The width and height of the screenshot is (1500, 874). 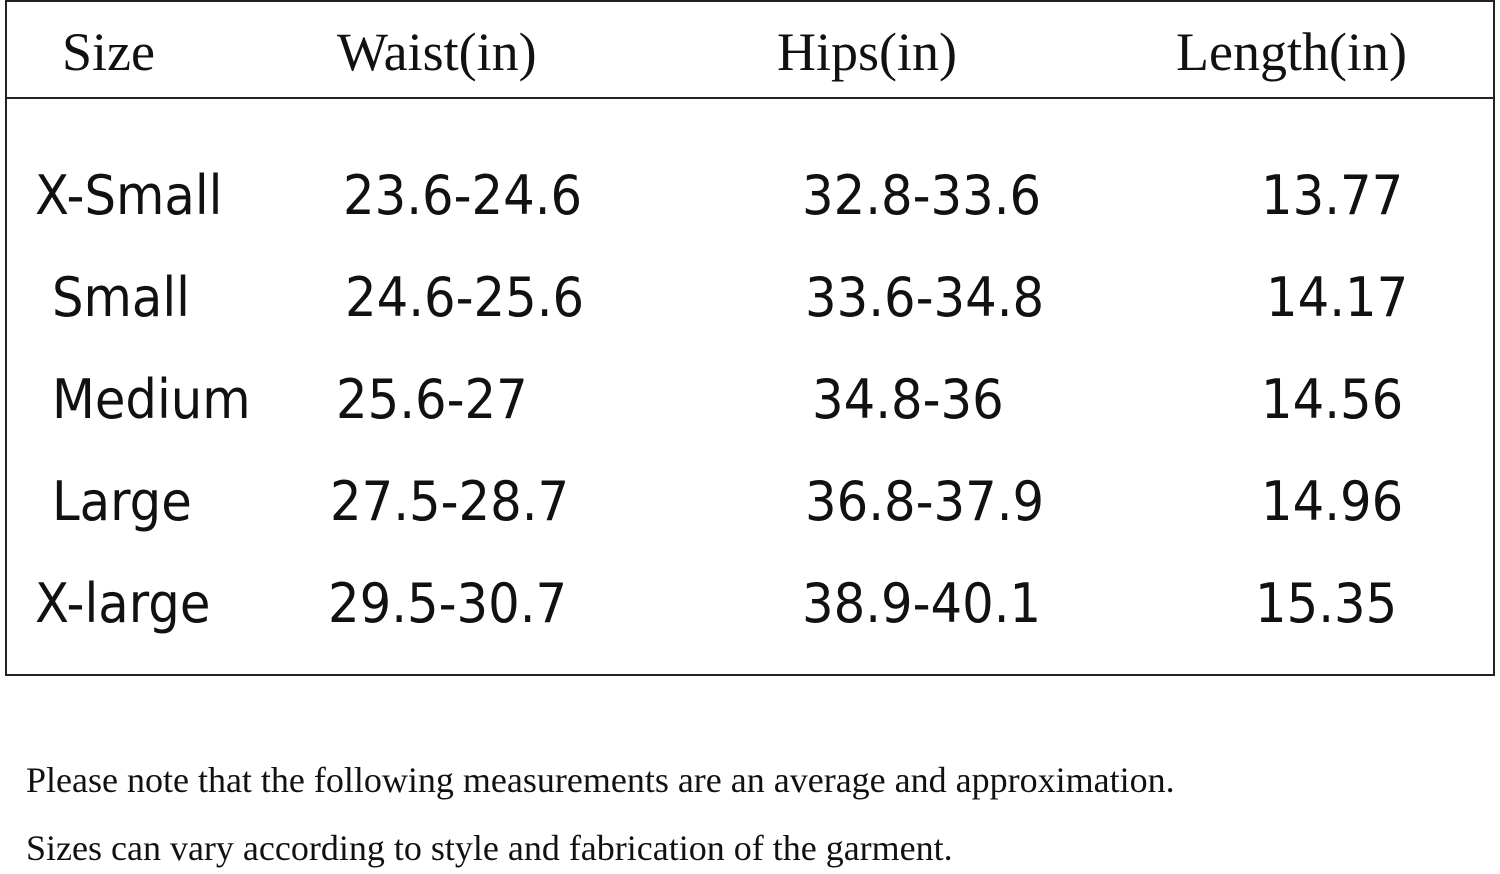 What do you see at coordinates (922, 195) in the screenshot?
I see `row-x-small-hips: 32.8-33.6` at bounding box center [922, 195].